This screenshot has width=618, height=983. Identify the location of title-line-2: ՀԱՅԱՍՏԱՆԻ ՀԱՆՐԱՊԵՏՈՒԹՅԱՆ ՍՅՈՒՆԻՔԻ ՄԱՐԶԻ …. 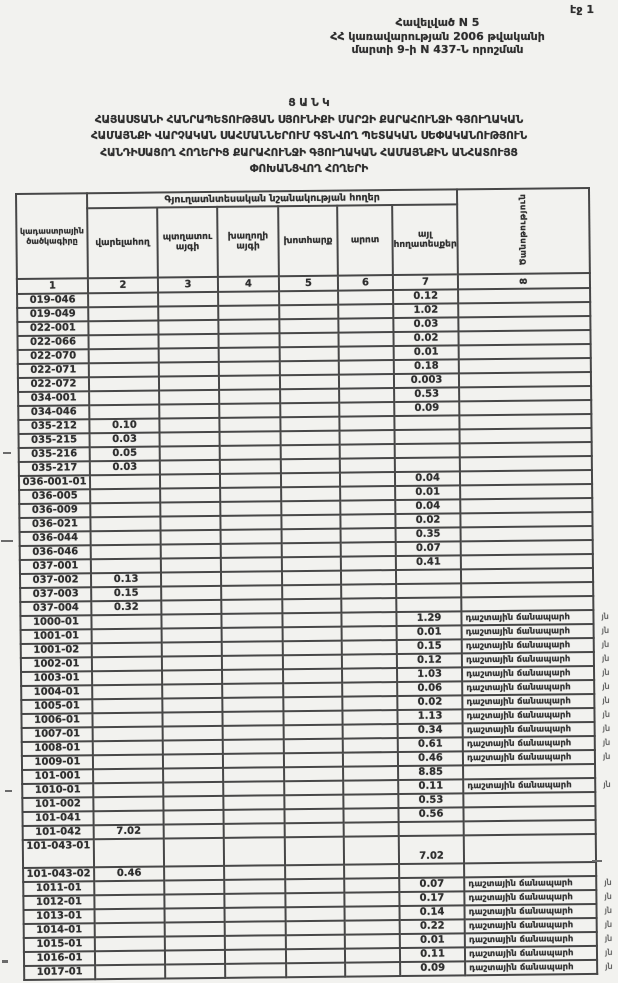
(309, 119).